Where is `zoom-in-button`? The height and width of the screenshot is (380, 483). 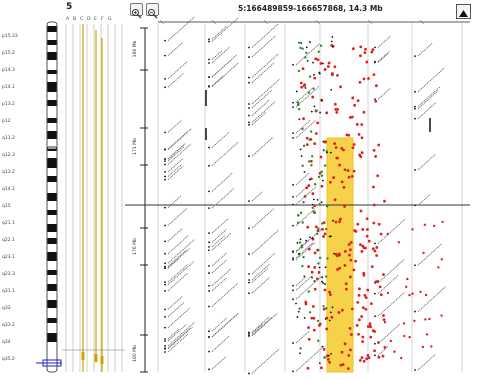 zoom-in-button is located at coordinates (136, 11).